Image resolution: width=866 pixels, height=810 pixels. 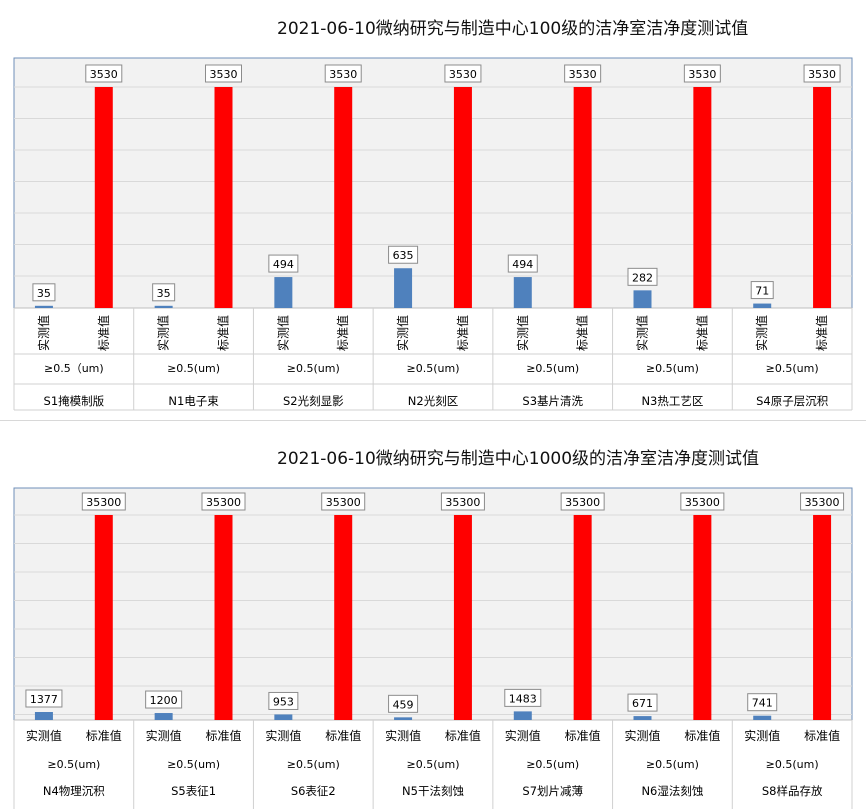 I want to click on chart-title: 2021-06-10微纳研究与制造中心100级的洁净室洁净度测试值, so click(x=513, y=29).